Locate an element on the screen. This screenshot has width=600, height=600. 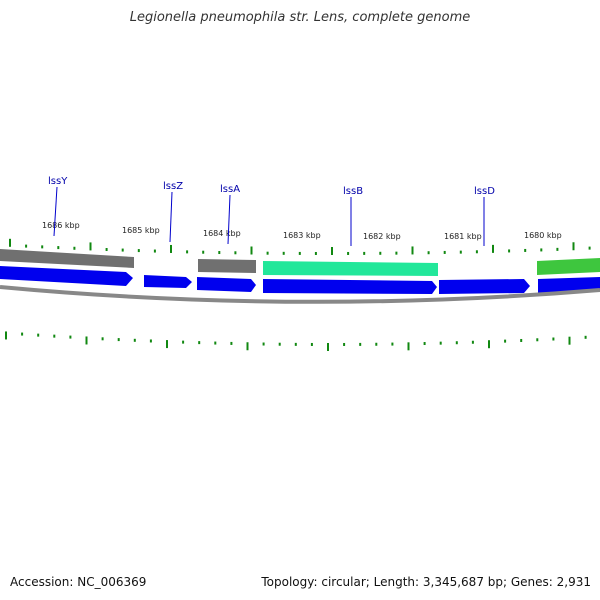
cds-ring is located at coordinates (300, 280).